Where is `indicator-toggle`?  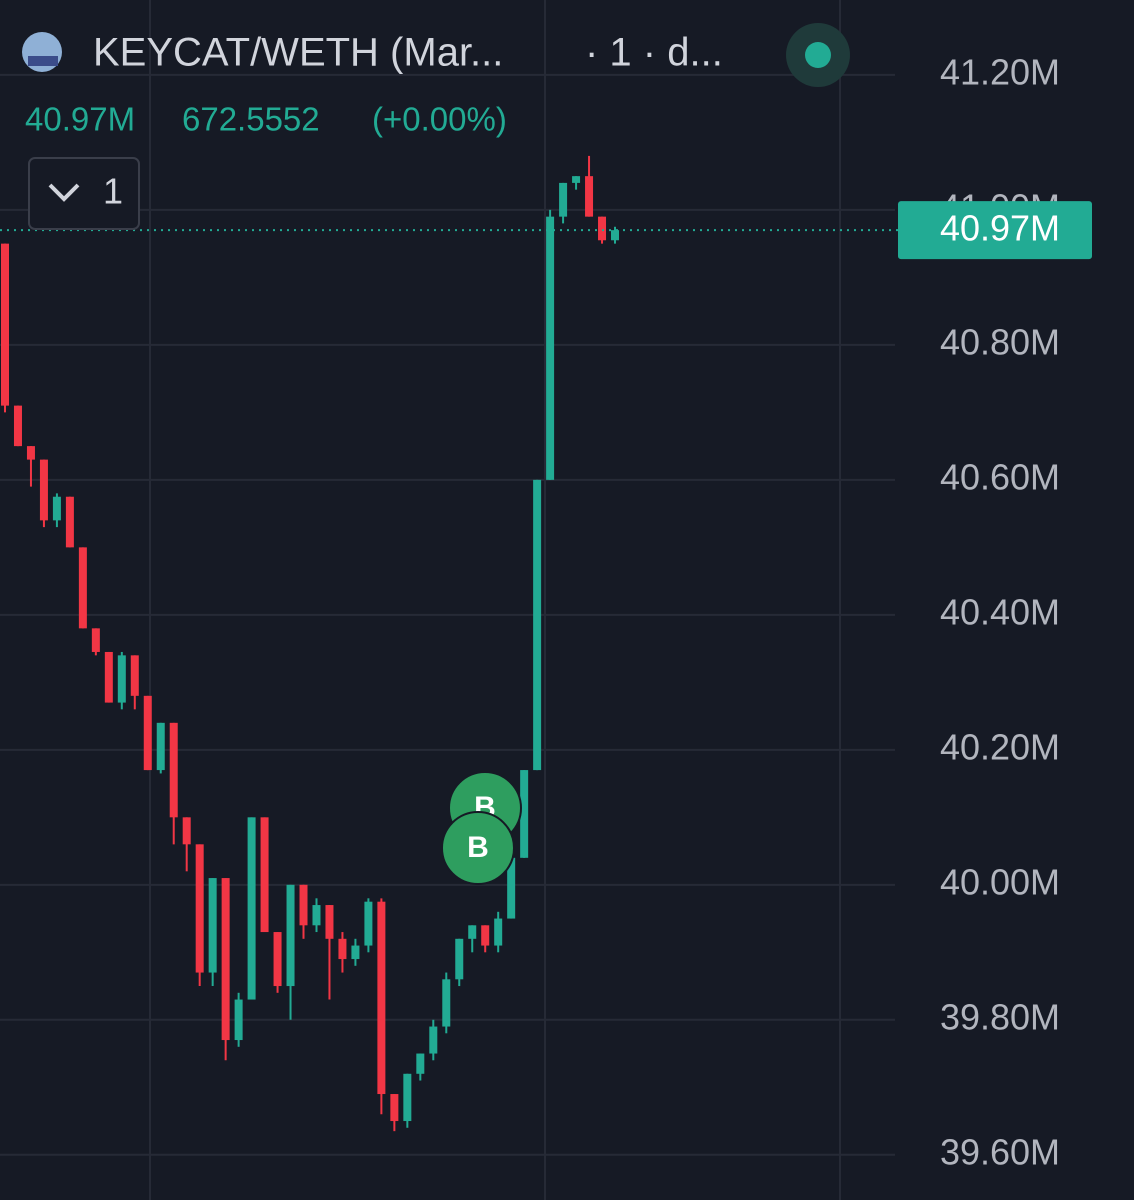 indicator-toggle is located at coordinates (84, 193).